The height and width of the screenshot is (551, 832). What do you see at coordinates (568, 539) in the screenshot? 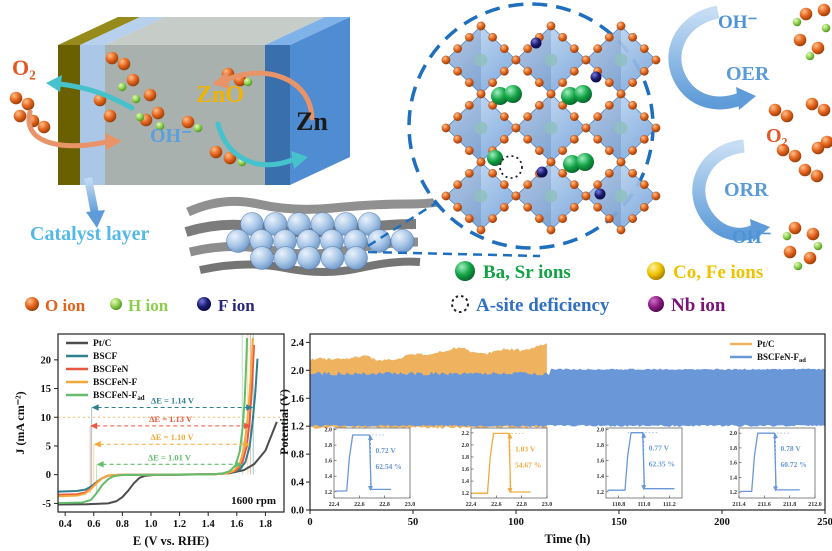
I see `x-axis-label: Time (h)` at bounding box center [568, 539].